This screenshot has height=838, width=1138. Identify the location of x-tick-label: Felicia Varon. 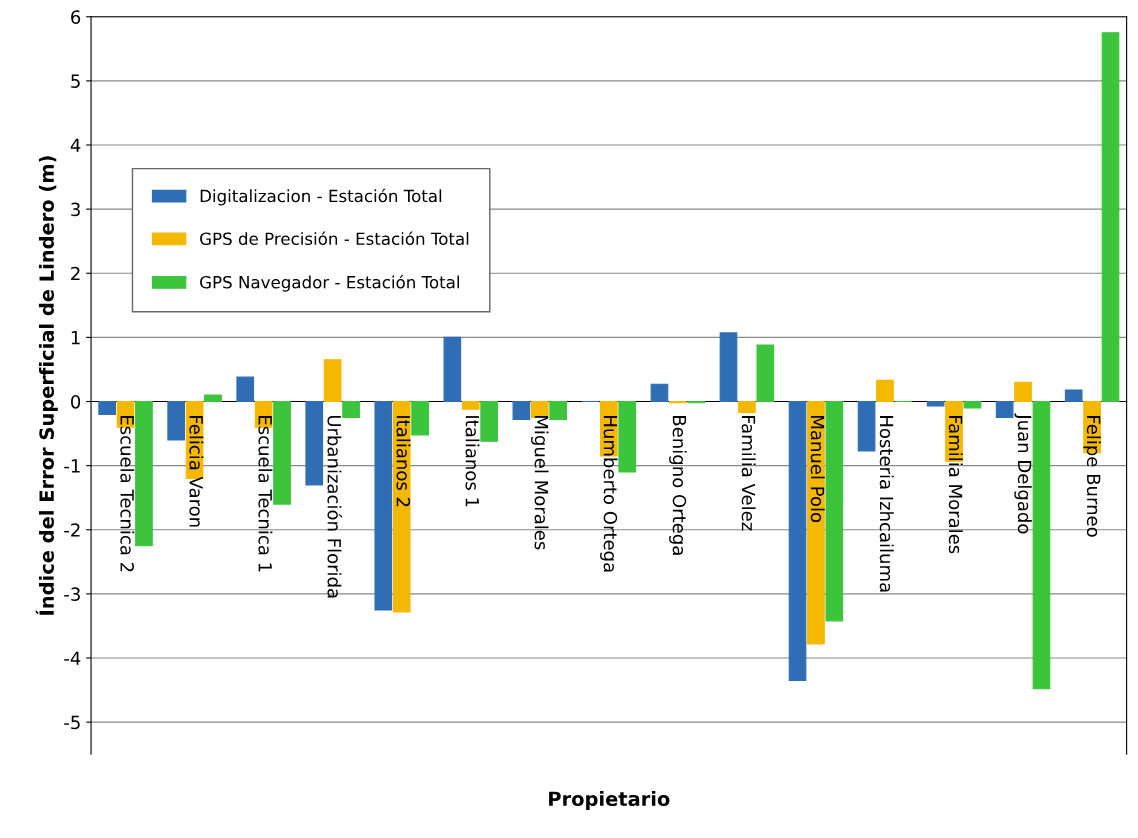
(196, 471).